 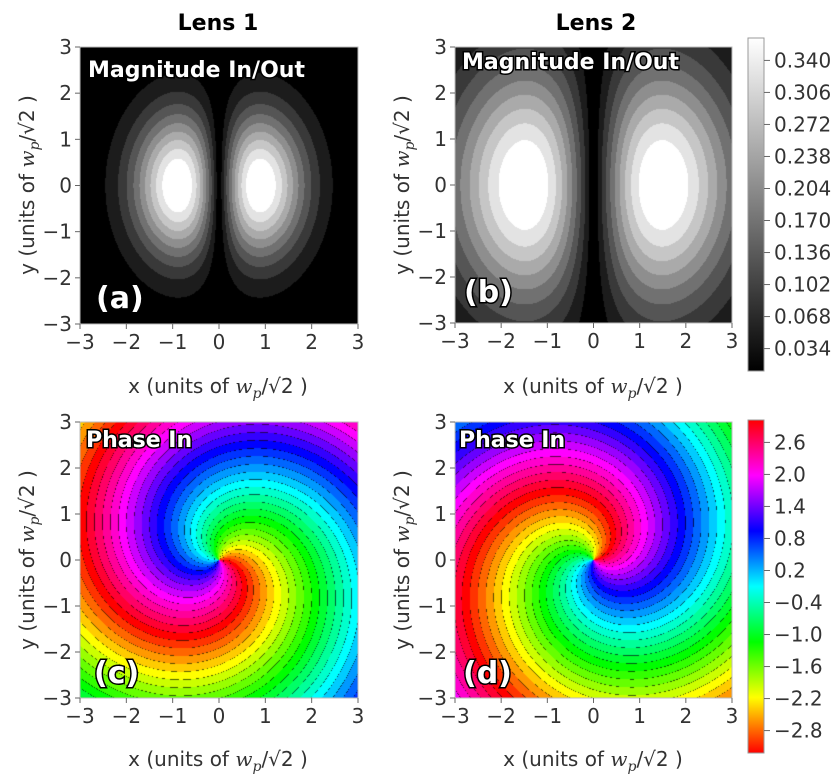 I want to click on colorbar-tick-label: −2.8, so click(x=798, y=731).